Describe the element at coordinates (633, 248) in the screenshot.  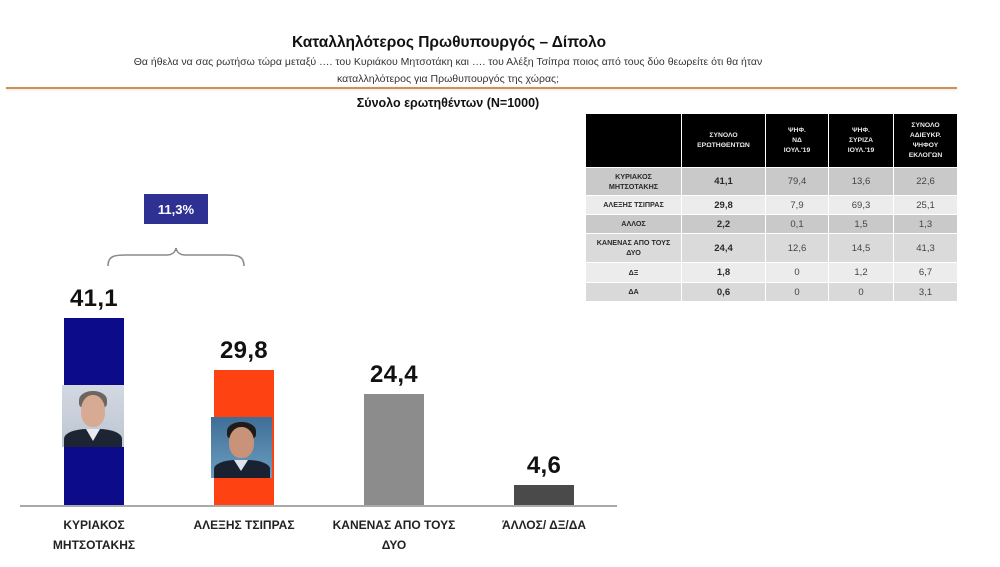
I see `row-label: ΚΑΝΕΝΑΣ ΑΠΟ ΤΟΥΣ ΔΥΟ` at that location.